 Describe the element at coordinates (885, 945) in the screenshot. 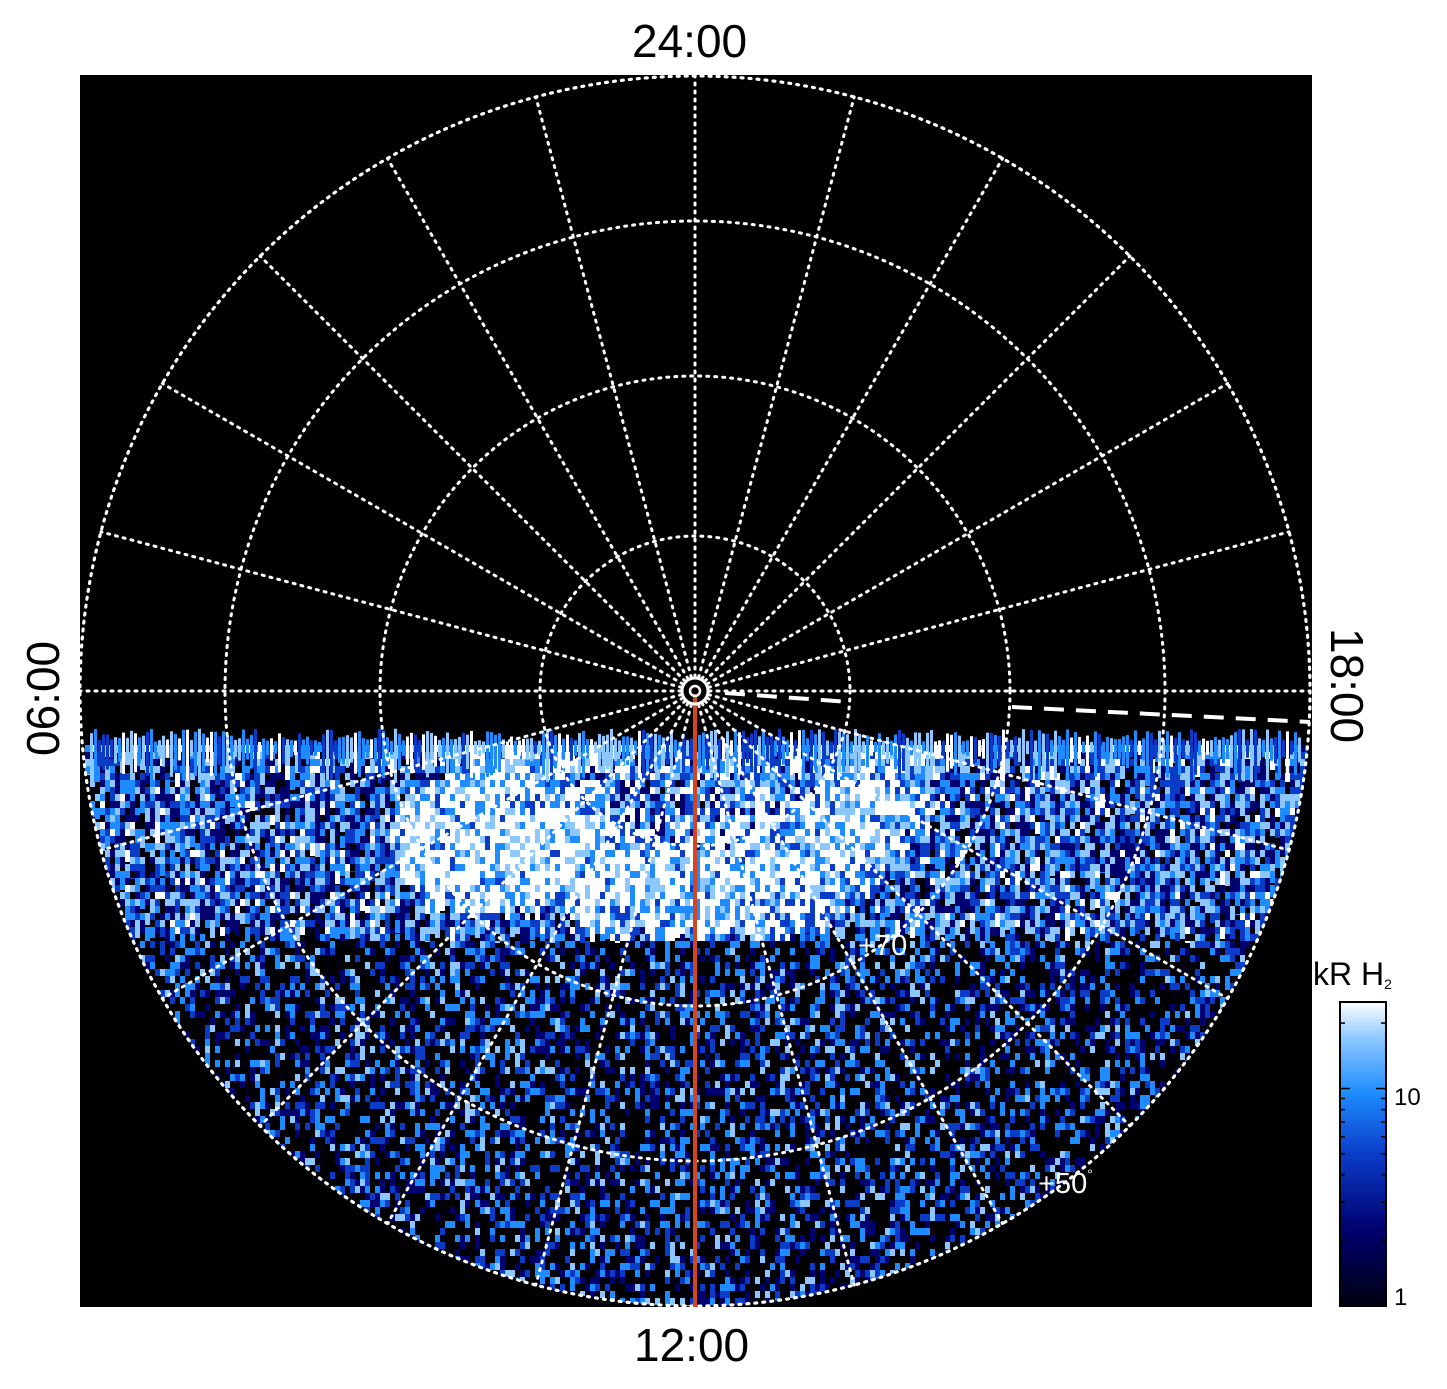

I see `latitude-label-70: +70°` at that location.